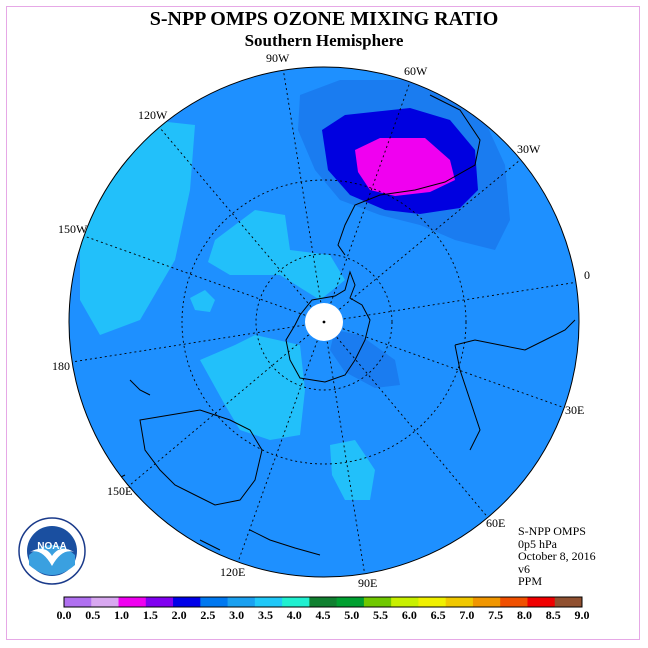 This screenshot has height=648, width=648. What do you see at coordinates (553, 615) in the screenshot?
I see `colorbar-tick-label: 8.5` at bounding box center [553, 615].